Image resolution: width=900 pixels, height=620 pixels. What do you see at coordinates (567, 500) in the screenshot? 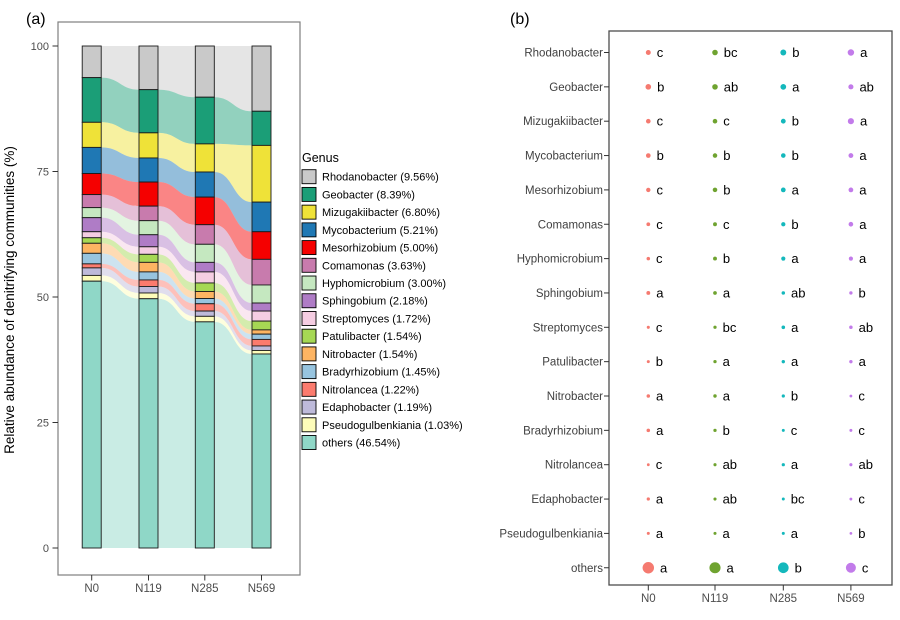
I see `row-label: Edaphobacter` at bounding box center [567, 500].